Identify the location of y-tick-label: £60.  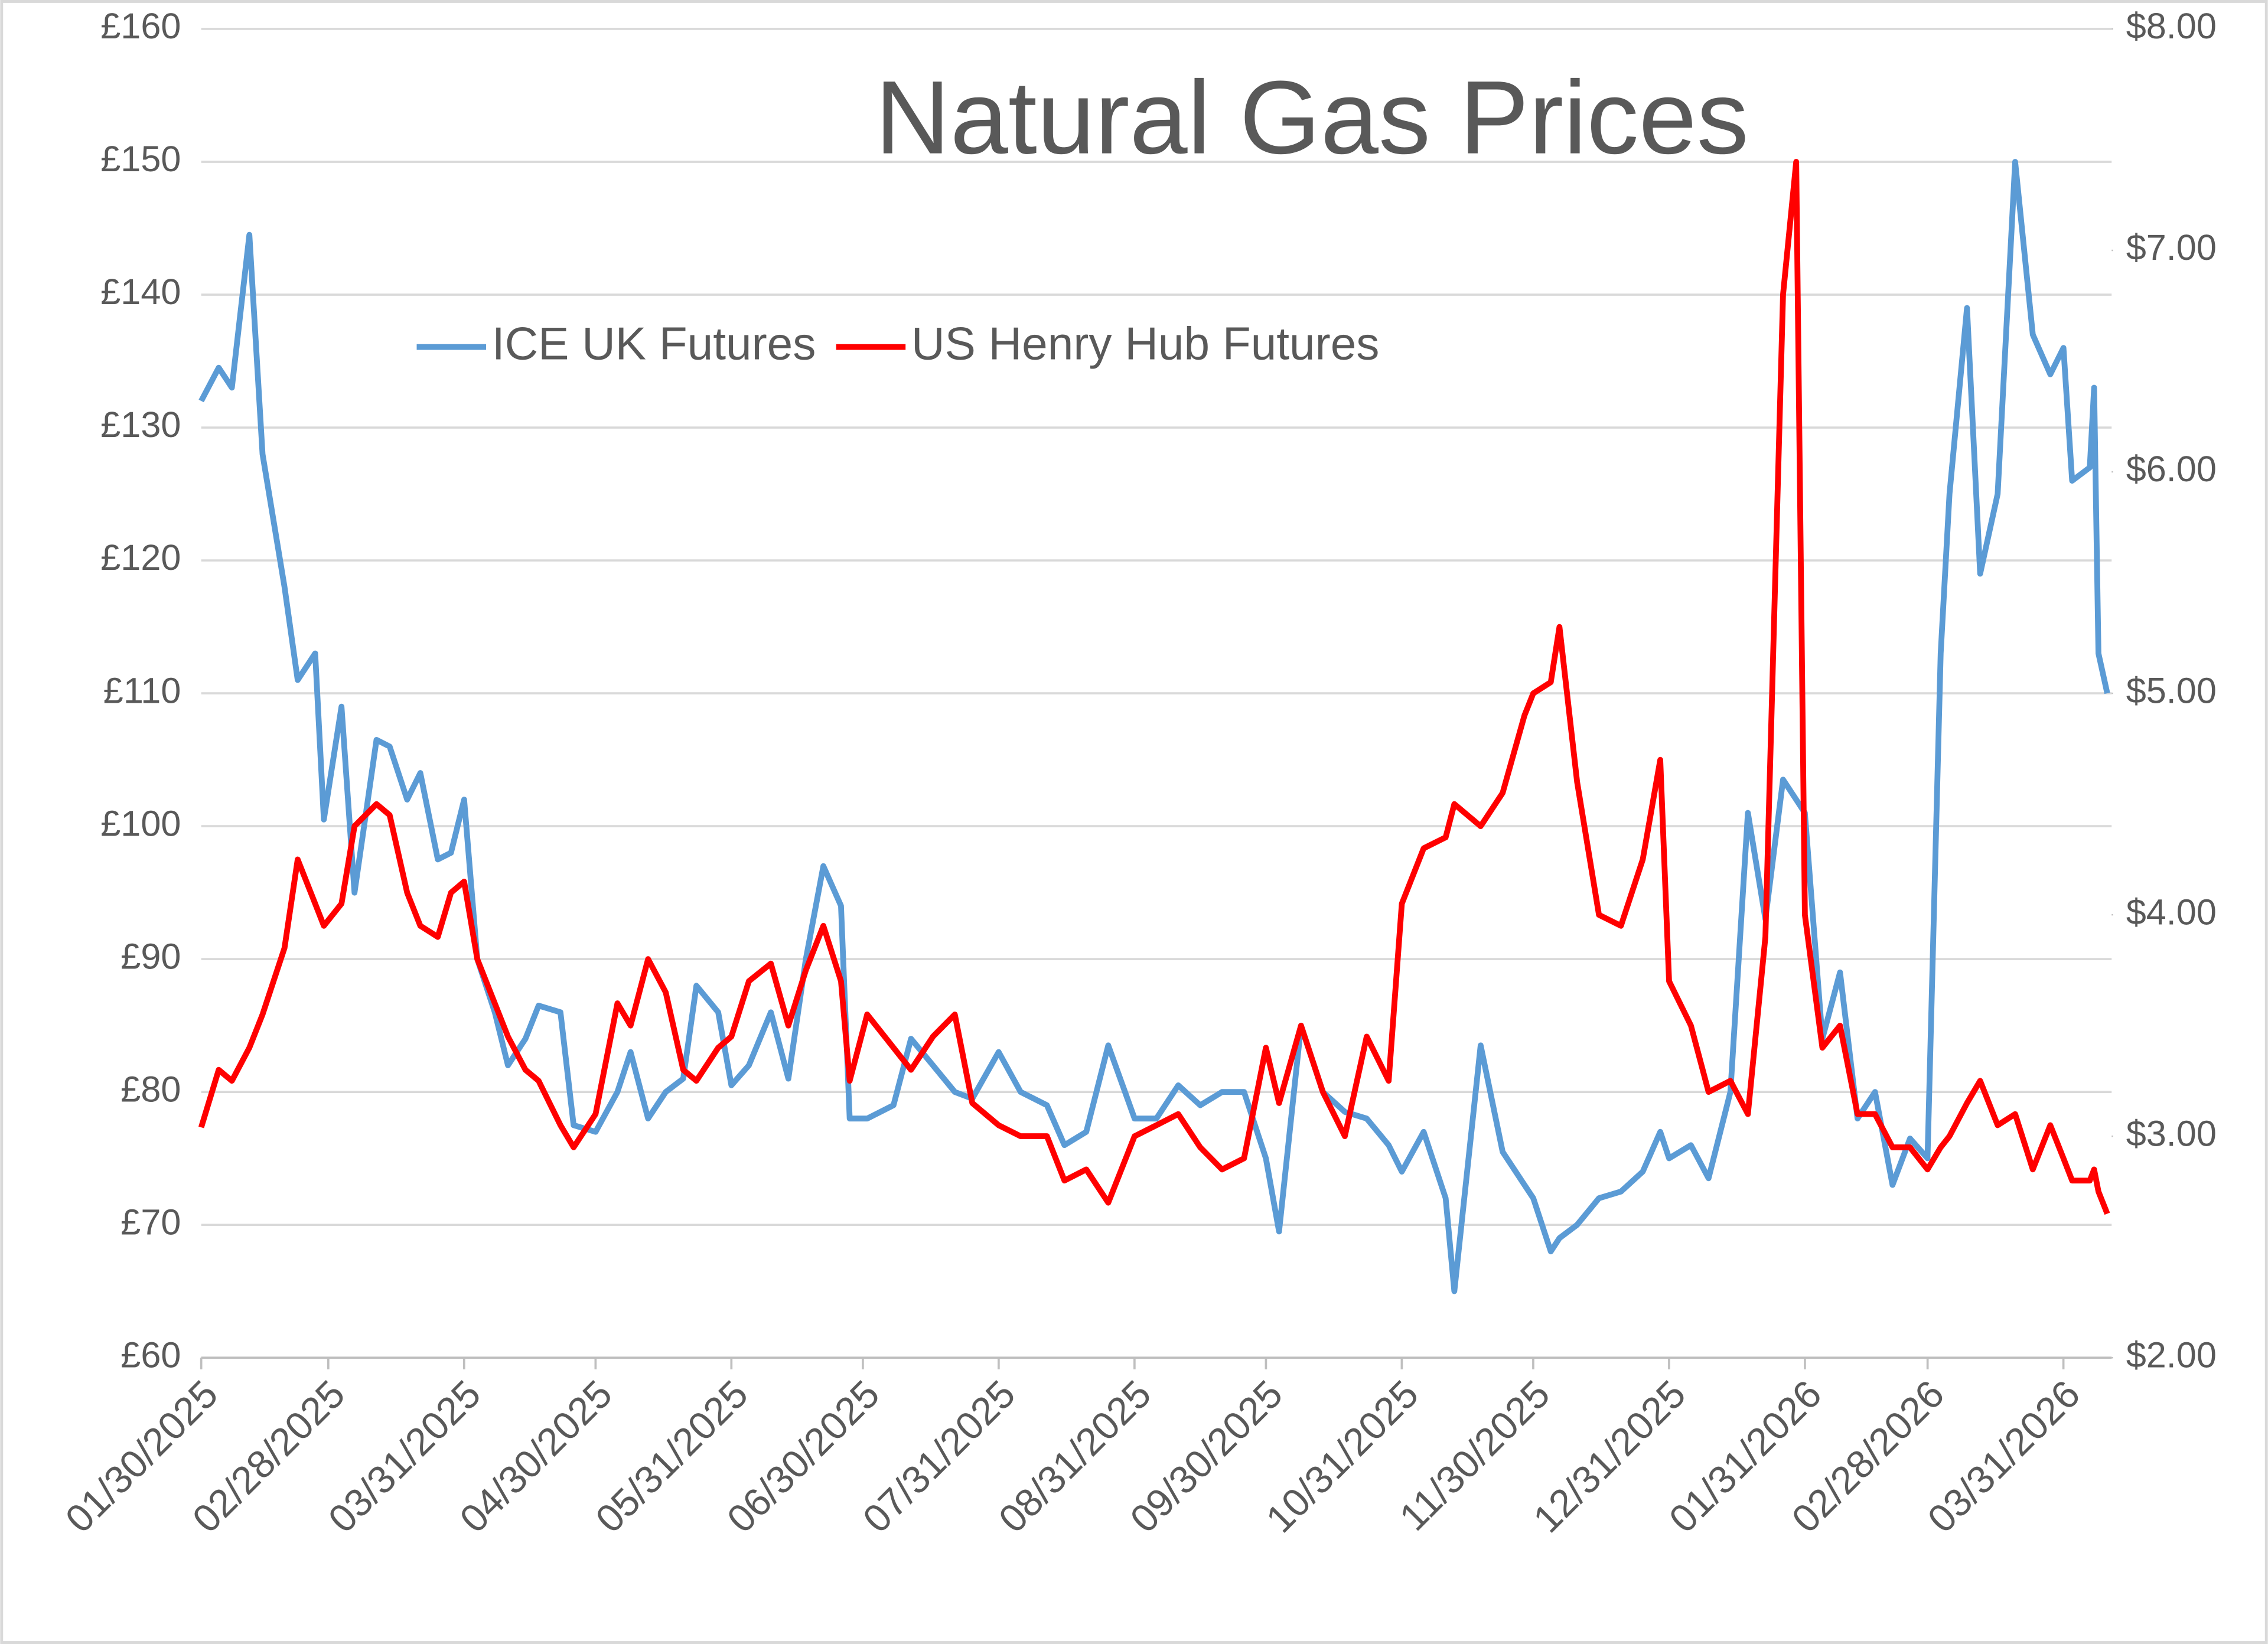
(150, 1355).